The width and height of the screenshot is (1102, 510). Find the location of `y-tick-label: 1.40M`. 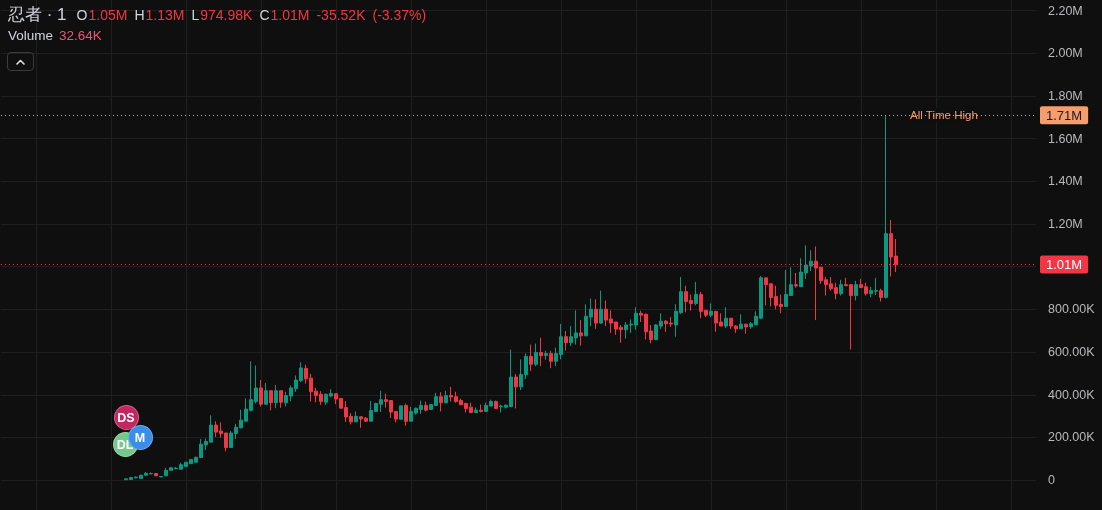

y-tick-label: 1.40M is located at coordinates (1065, 181).